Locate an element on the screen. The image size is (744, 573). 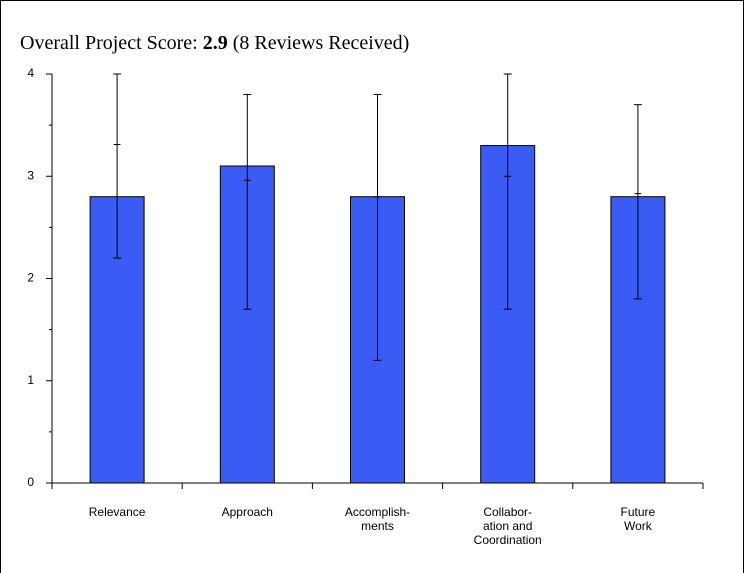
y-tick-label: 1 is located at coordinates (30, 380).